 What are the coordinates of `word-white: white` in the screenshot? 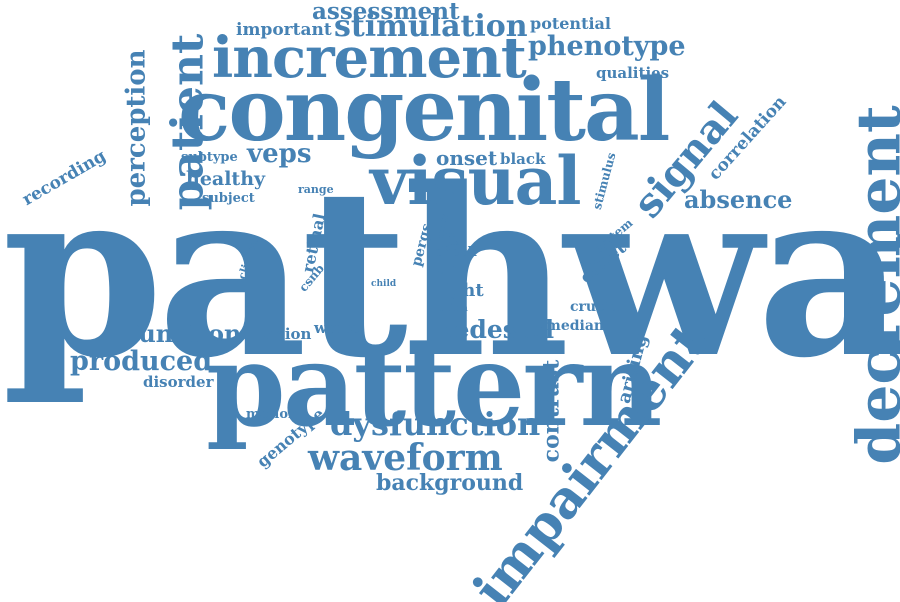 It's located at (337, 328).